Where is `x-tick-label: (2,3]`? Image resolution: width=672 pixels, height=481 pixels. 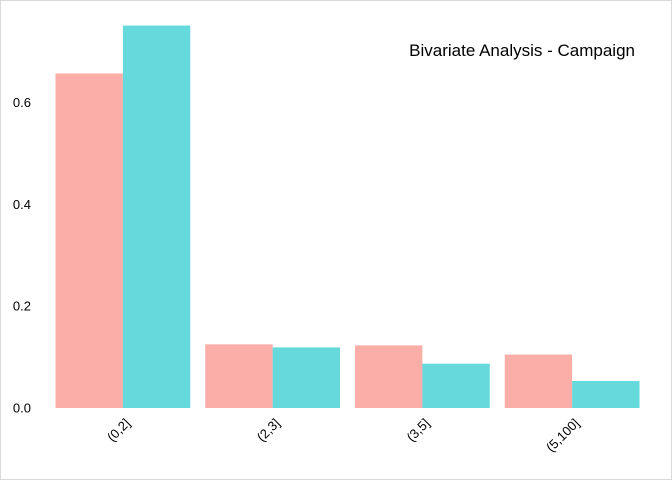
x-tick-label: (2,3] is located at coordinates (268, 430).